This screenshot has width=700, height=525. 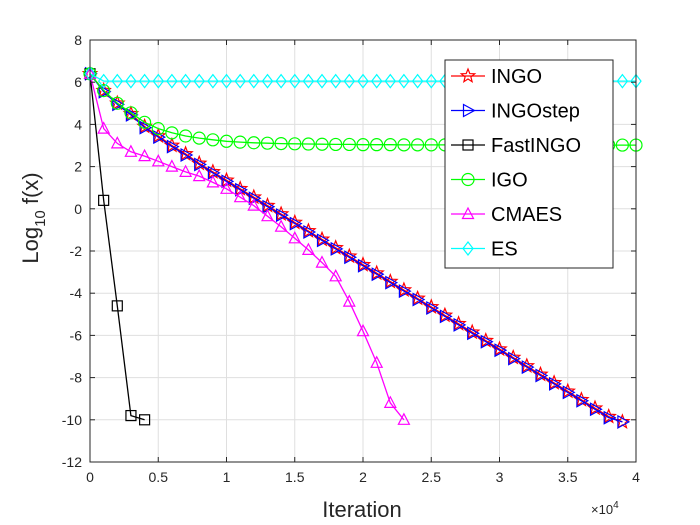 What do you see at coordinates (468, 145) in the screenshot?
I see `legend-marker-fastingo` at bounding box center [468, 145].